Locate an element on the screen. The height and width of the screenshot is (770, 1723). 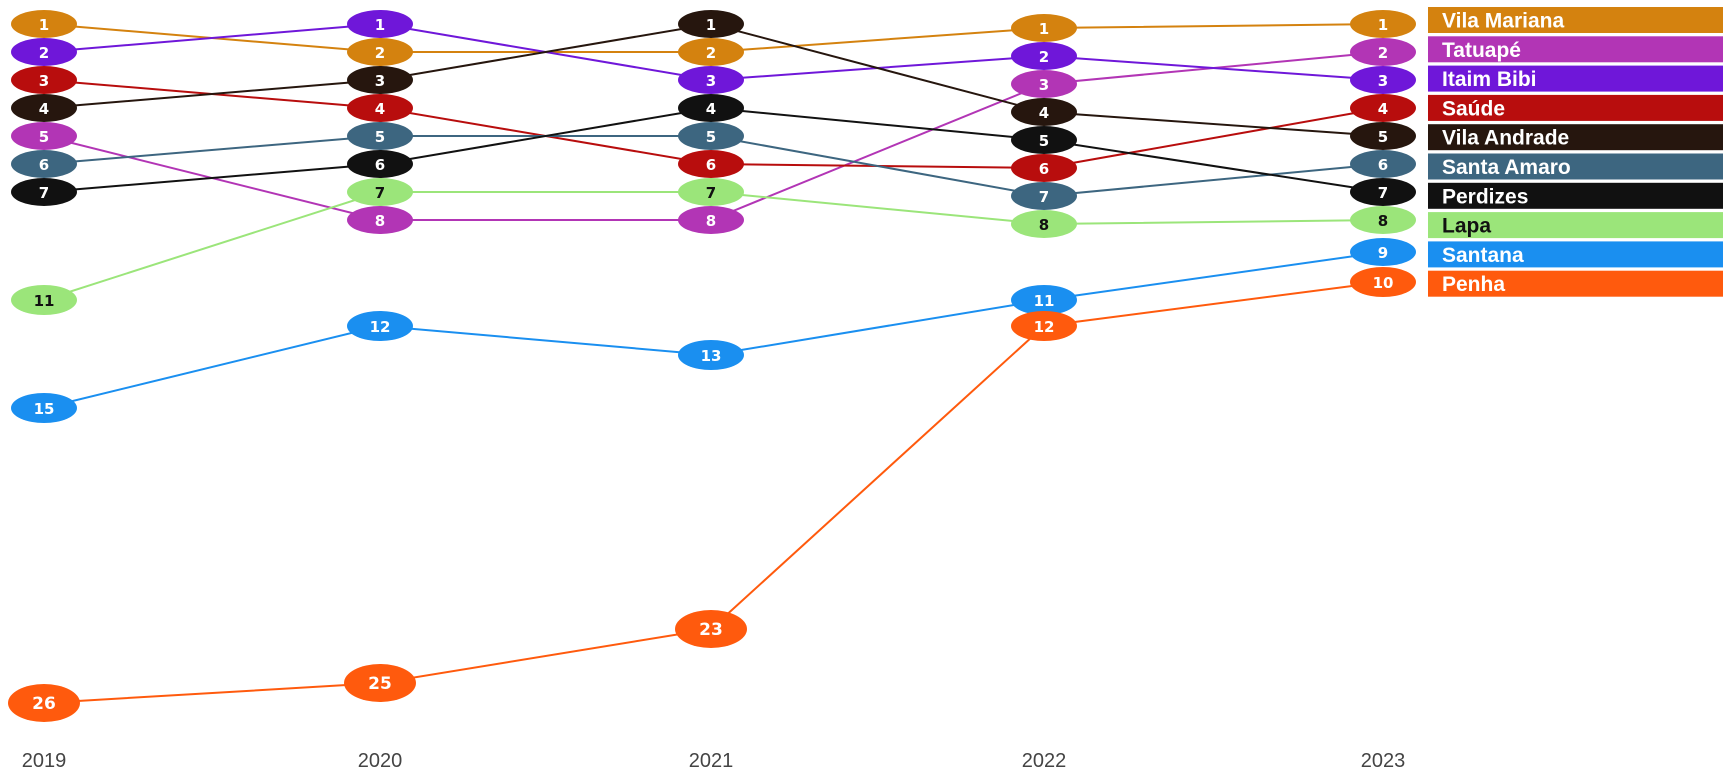
rank-marker-label: 23 is located at coordinates (711, 630).